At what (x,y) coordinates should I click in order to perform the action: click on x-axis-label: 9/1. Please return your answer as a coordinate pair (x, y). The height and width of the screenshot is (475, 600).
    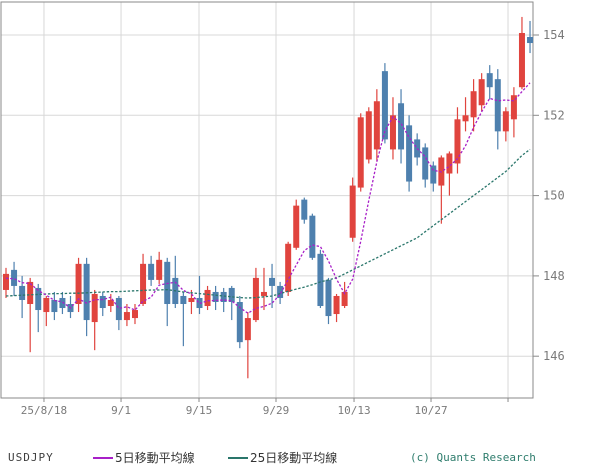
    Looking at the image, I should click on (121, 410).